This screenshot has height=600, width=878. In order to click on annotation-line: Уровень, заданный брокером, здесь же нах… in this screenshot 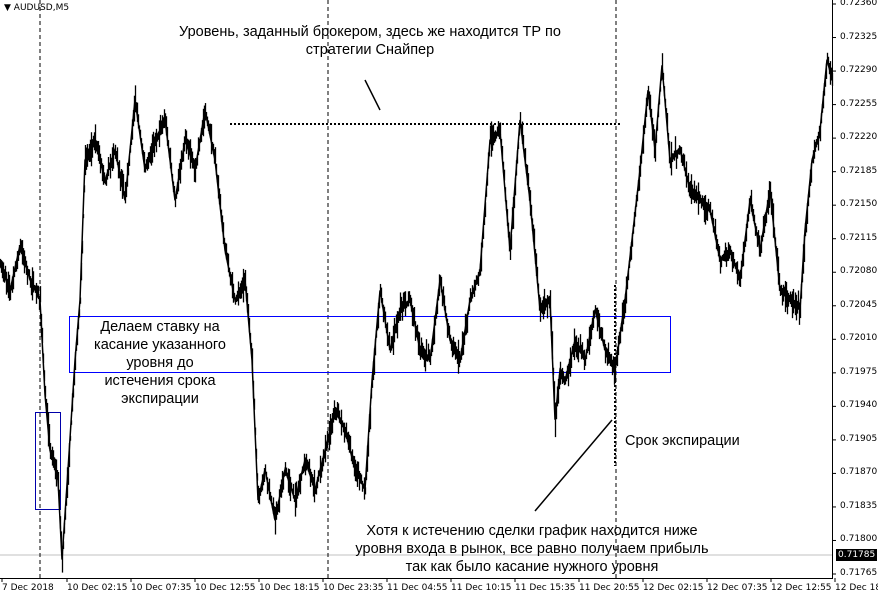, I will do `click(370, 32)`.